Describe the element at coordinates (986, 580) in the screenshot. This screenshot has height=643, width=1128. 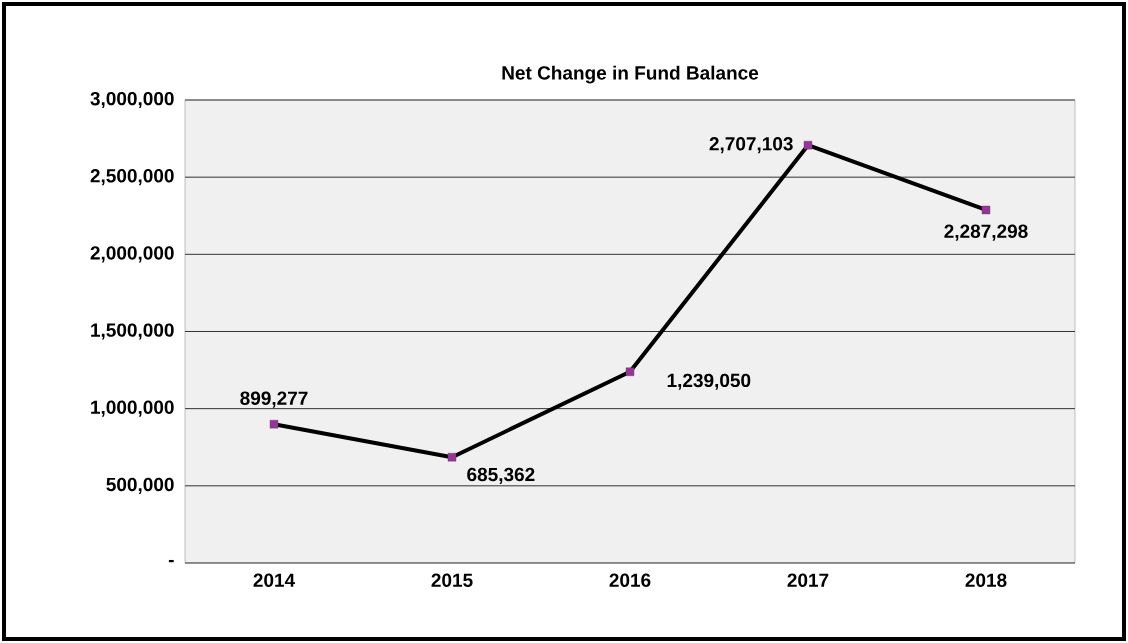
I see `x-tick-label: 2018` at that location.